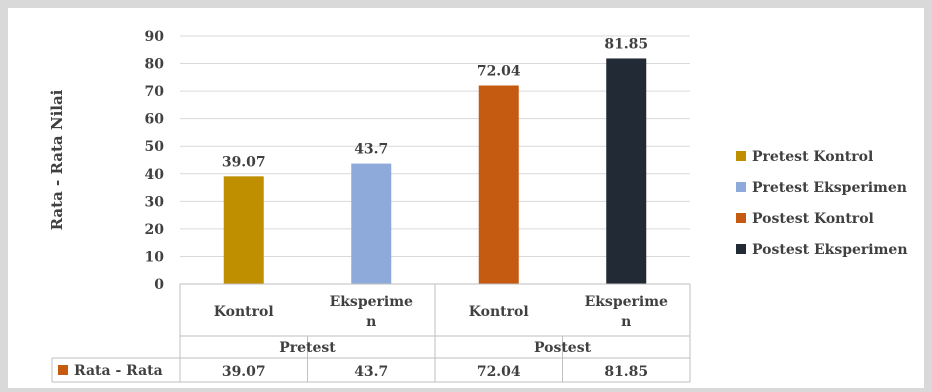  I want to click on legend-item-postest-eksperimen: Postest Eksperimen, so click(822, 250).